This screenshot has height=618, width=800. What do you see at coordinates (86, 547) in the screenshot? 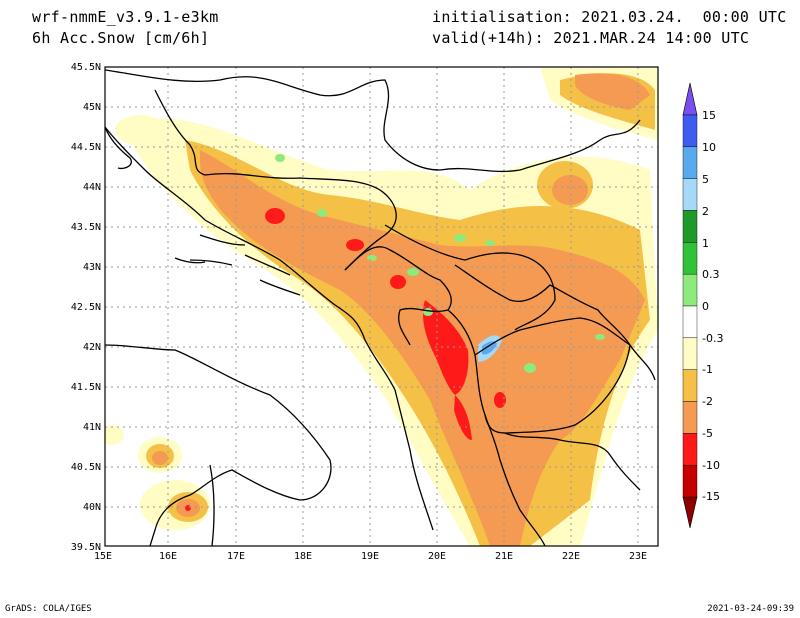
I see `y-tick-label: 39.5N` at bounding box center [86, 547].